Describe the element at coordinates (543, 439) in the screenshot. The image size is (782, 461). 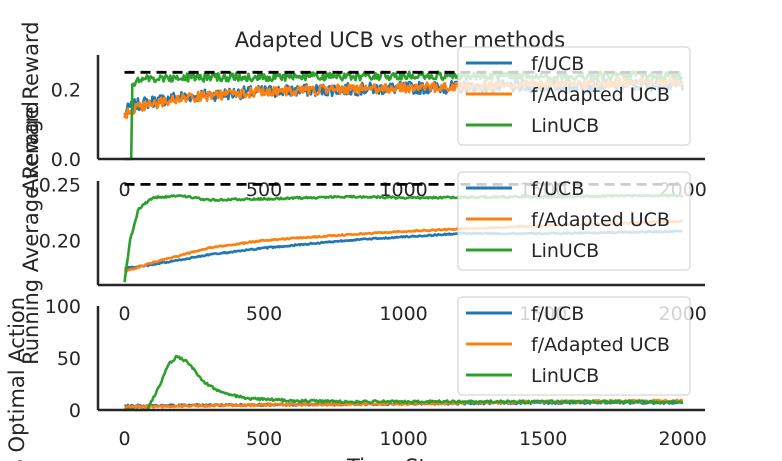
I see `x-tick-label: 1500` at that location.